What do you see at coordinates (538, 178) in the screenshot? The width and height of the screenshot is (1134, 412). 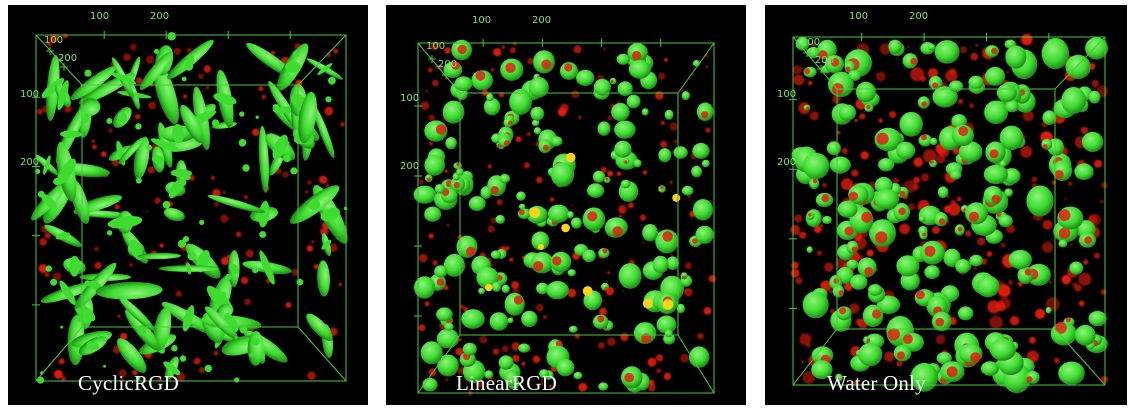 I see `axis-ticks` at bounding box center [538, 178].